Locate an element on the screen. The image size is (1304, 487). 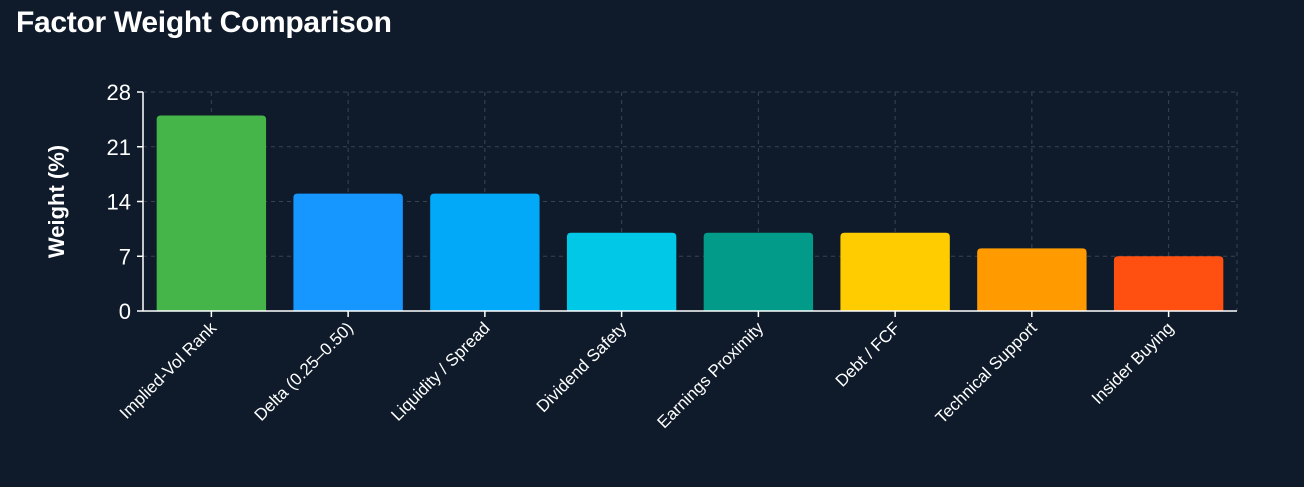
y-axis-label: Weight (%) is located at coordinates (56, 201).